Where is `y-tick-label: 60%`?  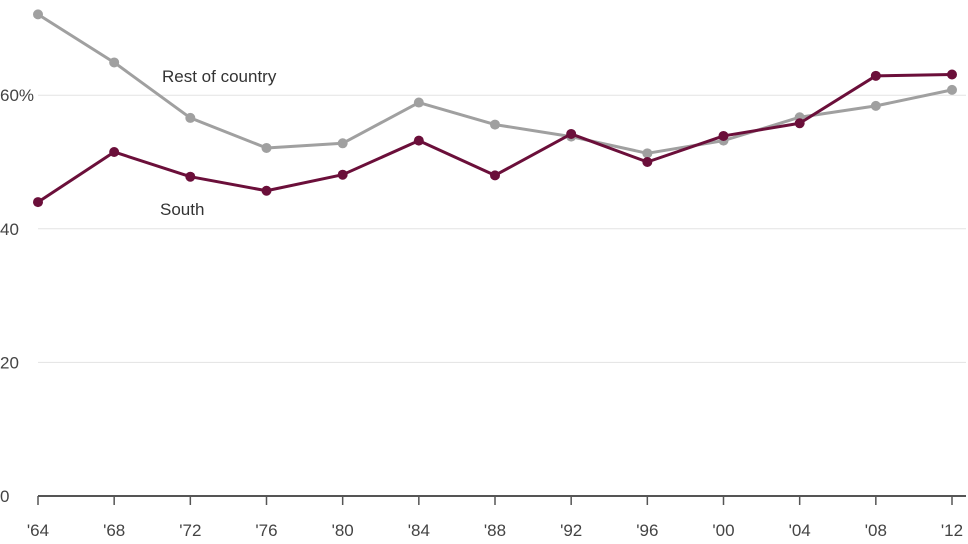 y-tick-label: 60% is located at coordinates (17, 95).